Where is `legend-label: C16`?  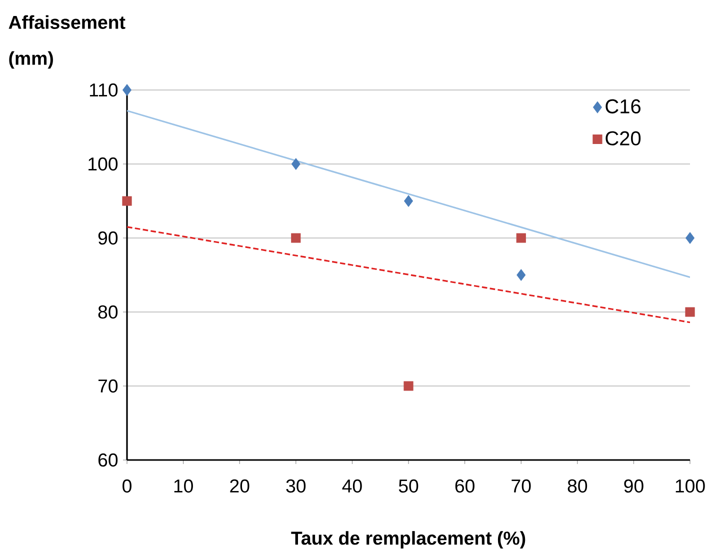 legend-label: C16 is located at coordinates (623, 106).